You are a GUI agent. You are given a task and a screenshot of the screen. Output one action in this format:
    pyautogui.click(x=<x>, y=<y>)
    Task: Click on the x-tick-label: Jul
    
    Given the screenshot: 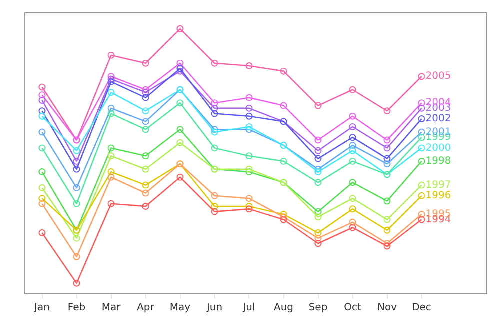 What is the action you would take?
    pyautogui.click(x=249, y=308)
    